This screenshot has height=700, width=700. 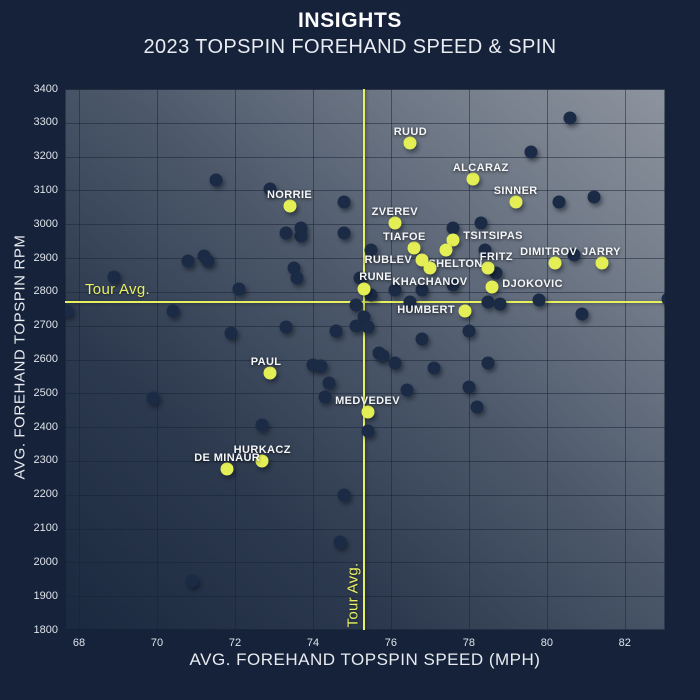 What do you see at coordinates (45, 88) in the screenshot?
I see `y-tick-label: 3400` at bounding box center [45, 88].